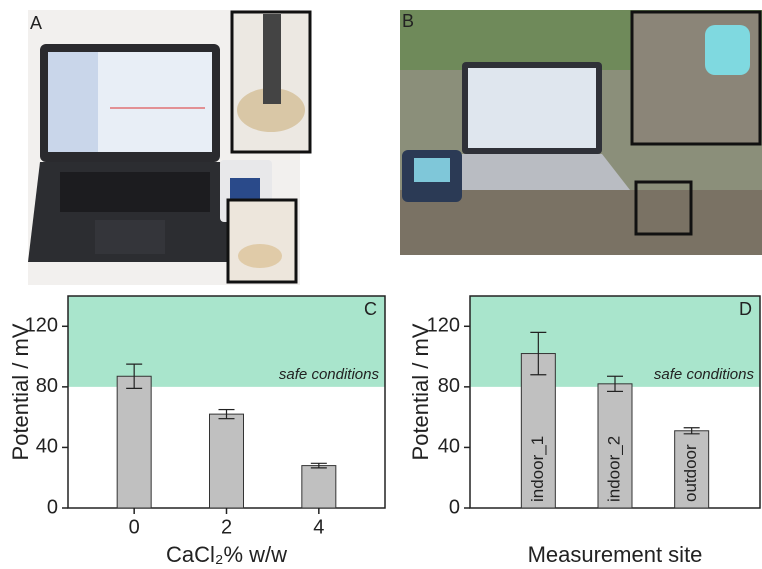 The height and width of the screenshot is (569, 762). What do you see at coordinates (408, 21) in the screenshot?
I see `panel-label: B` at bounding box center [408, 21].